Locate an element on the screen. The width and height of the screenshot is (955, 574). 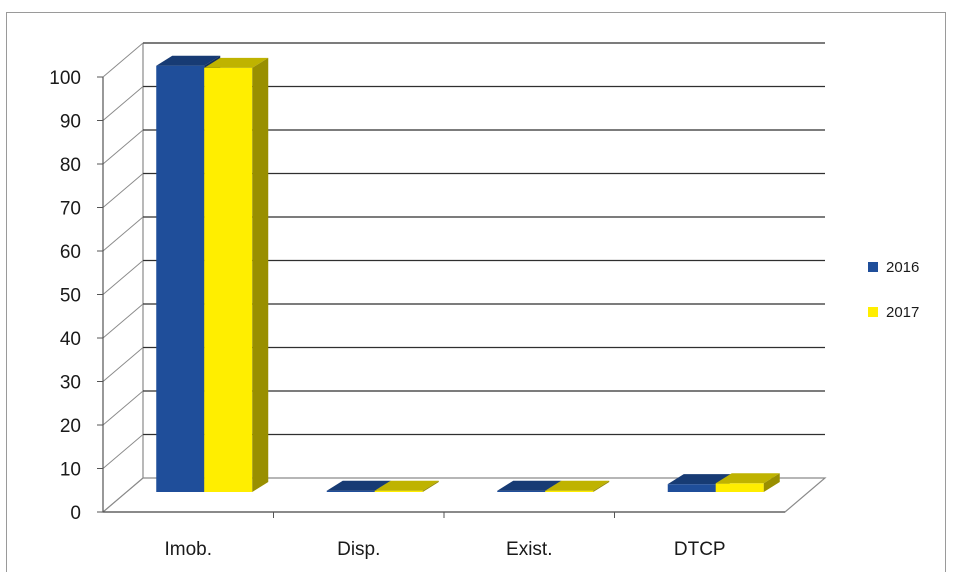
bar-2016-DTCP is located at coordinates (691, 488).